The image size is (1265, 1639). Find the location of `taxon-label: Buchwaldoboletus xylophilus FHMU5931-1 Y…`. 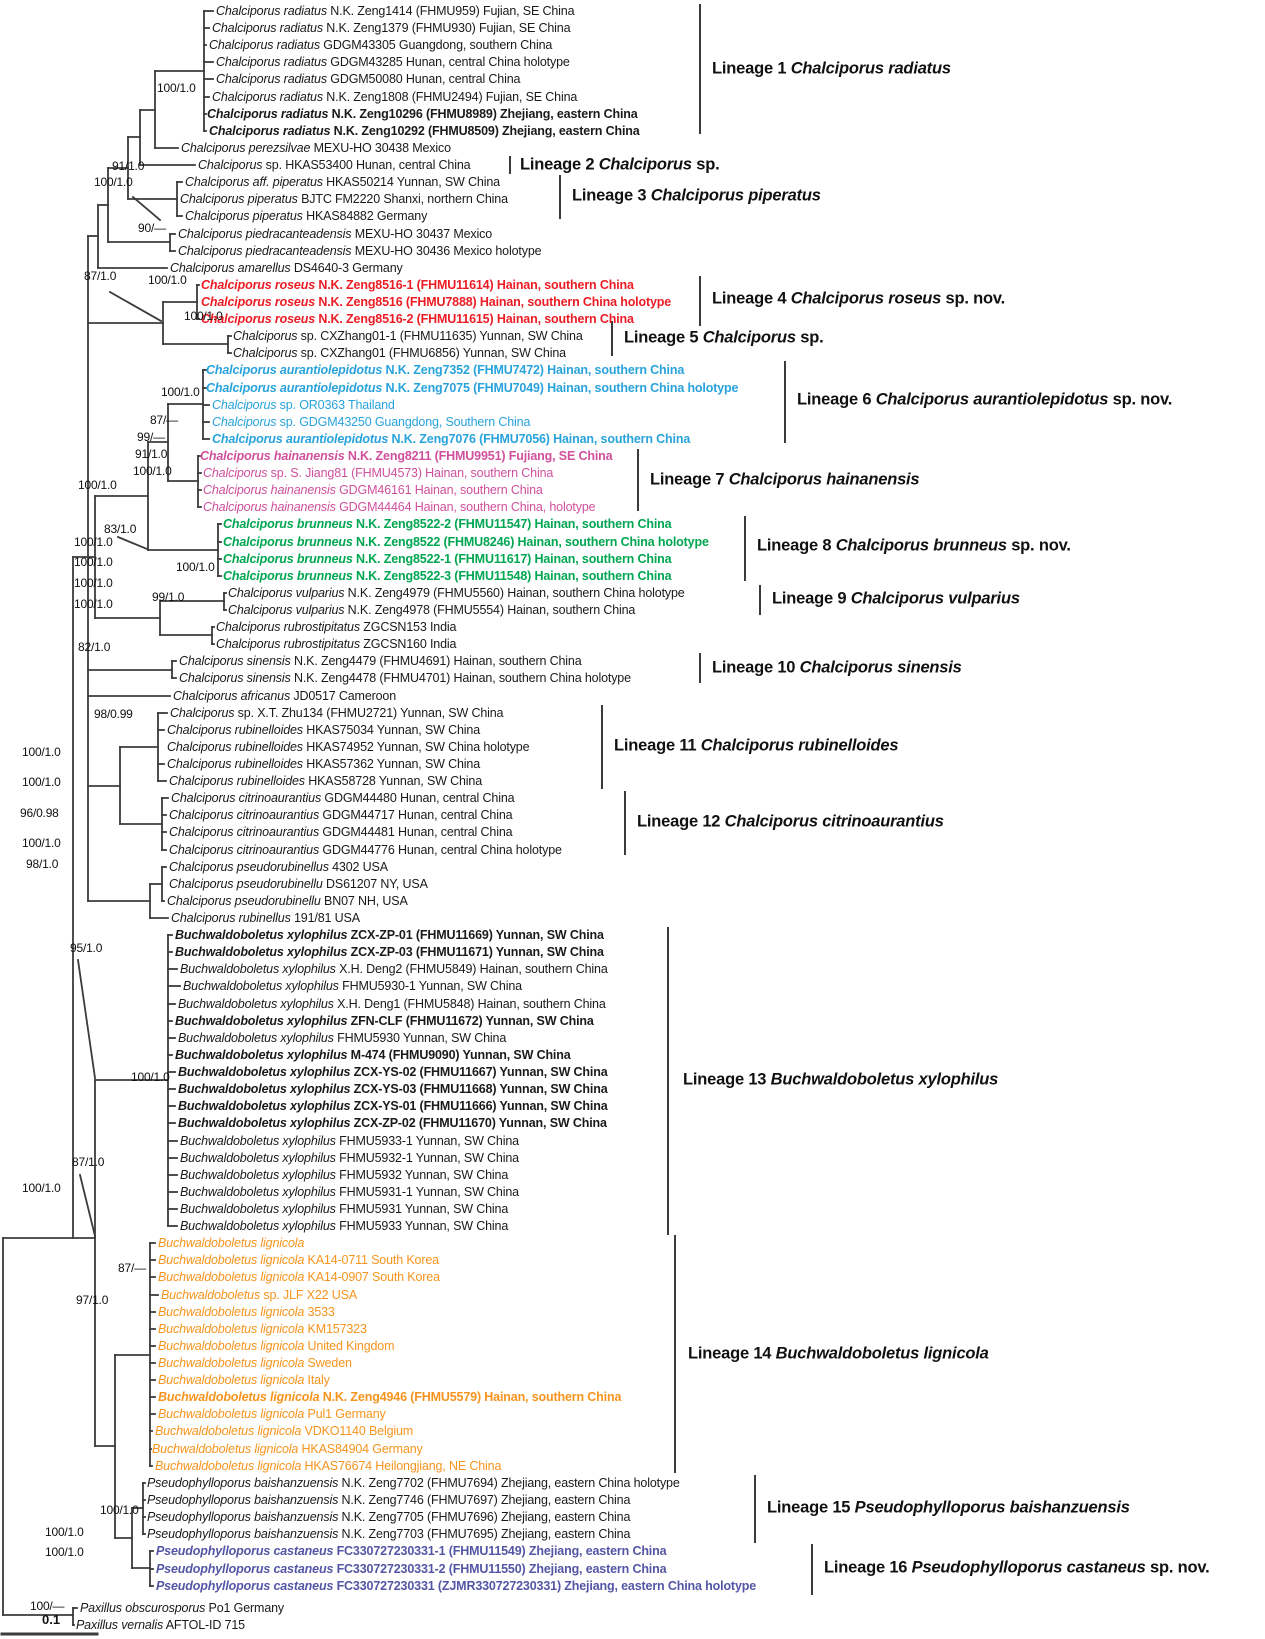

taxon-label: Buchwaldoboletus xylophilus FHMU5931-1 Y… is located at coordinates (349, 1192).